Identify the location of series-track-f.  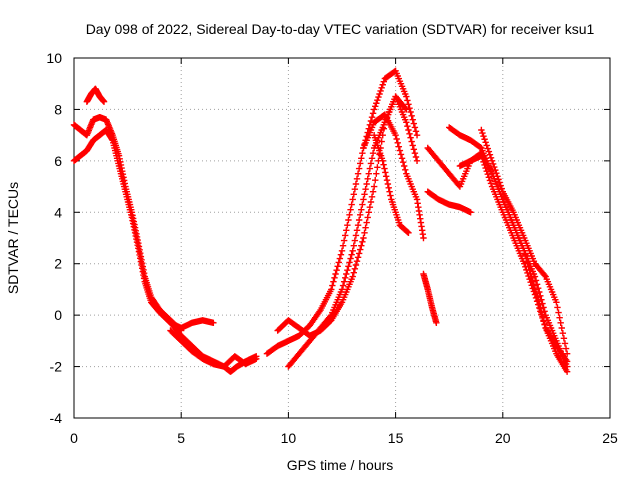
(342, 212).